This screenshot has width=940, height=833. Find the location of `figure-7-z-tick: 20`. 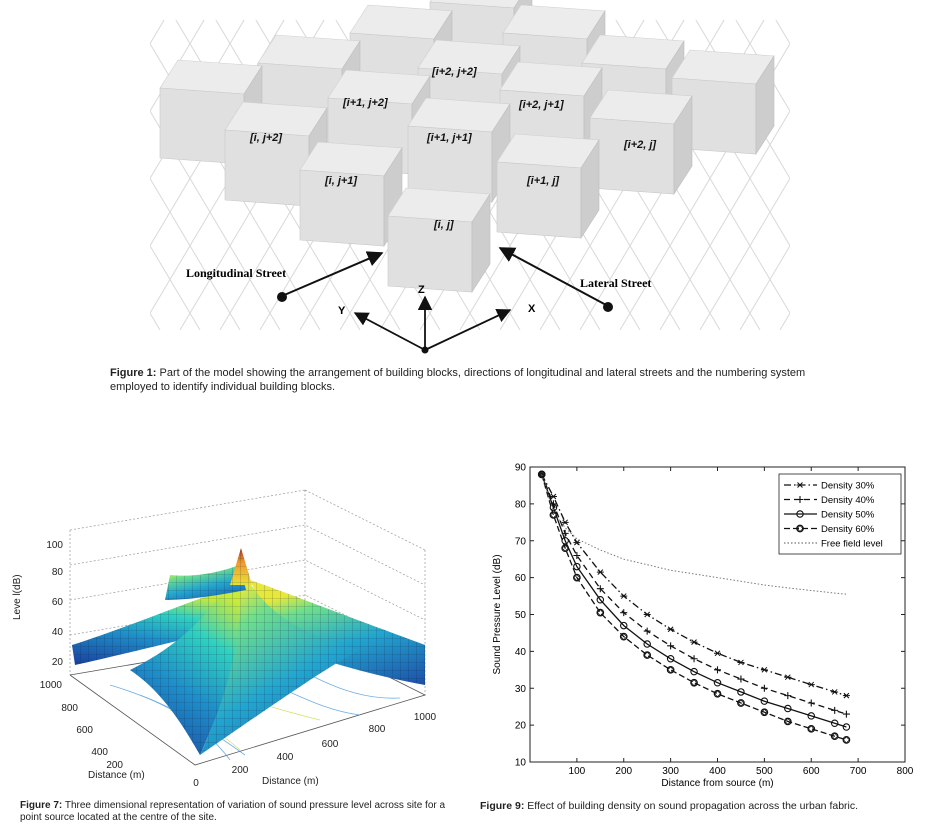

figure-7-z-tick: 20 is located at coordinates (58, 662).